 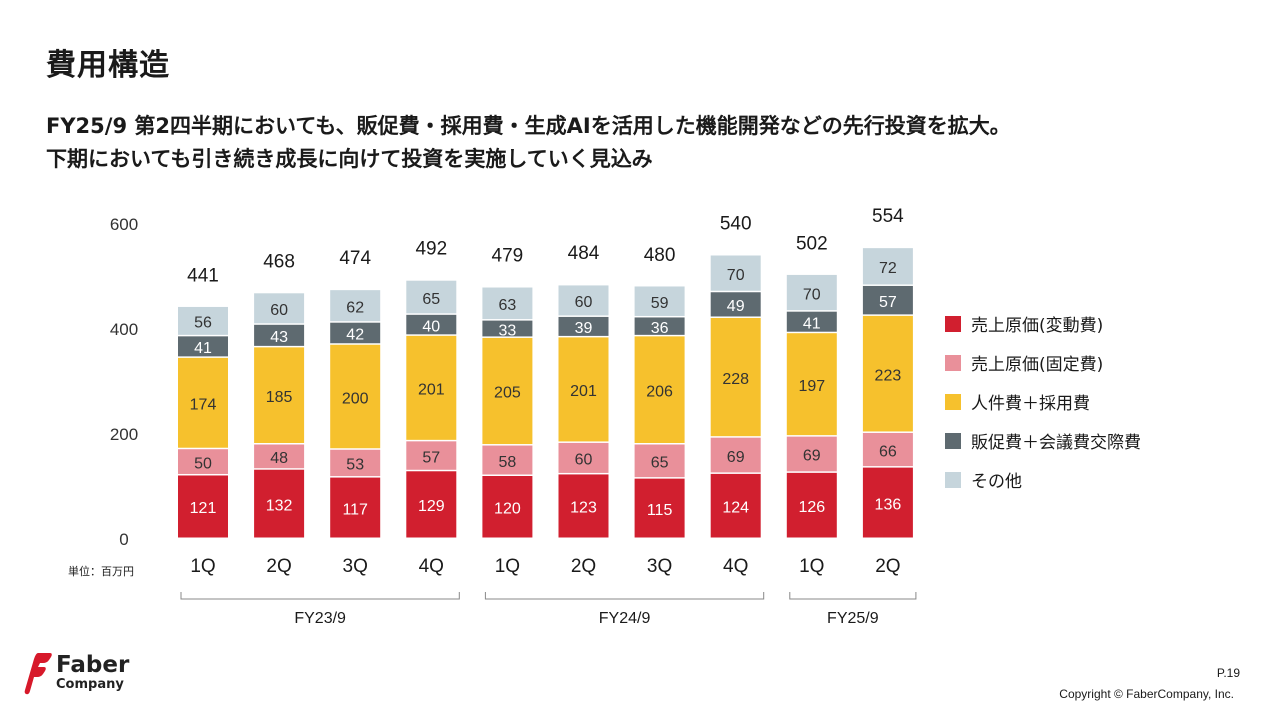 What do you see at coordinates (1056, 443) in the screenshot?
I see `legend-label: 販促費＋会議費交際費` at bounding box center [1056, 443].